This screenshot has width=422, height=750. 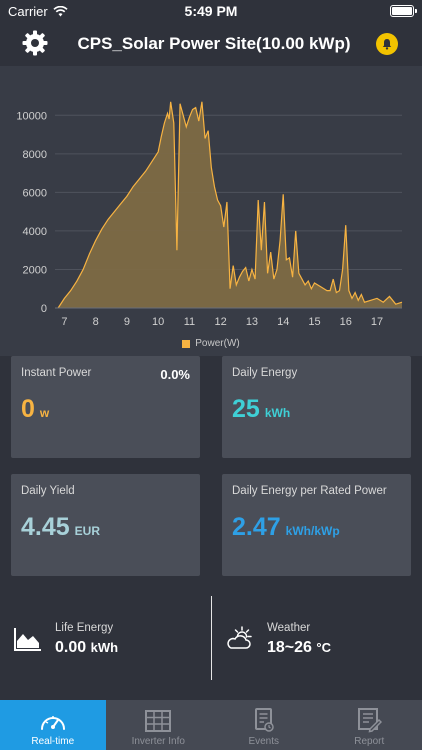 What do you see at coordinates (127, 322) in the screenshot?
I see `x-tick-label: 9` at bounding box center [127, 322].